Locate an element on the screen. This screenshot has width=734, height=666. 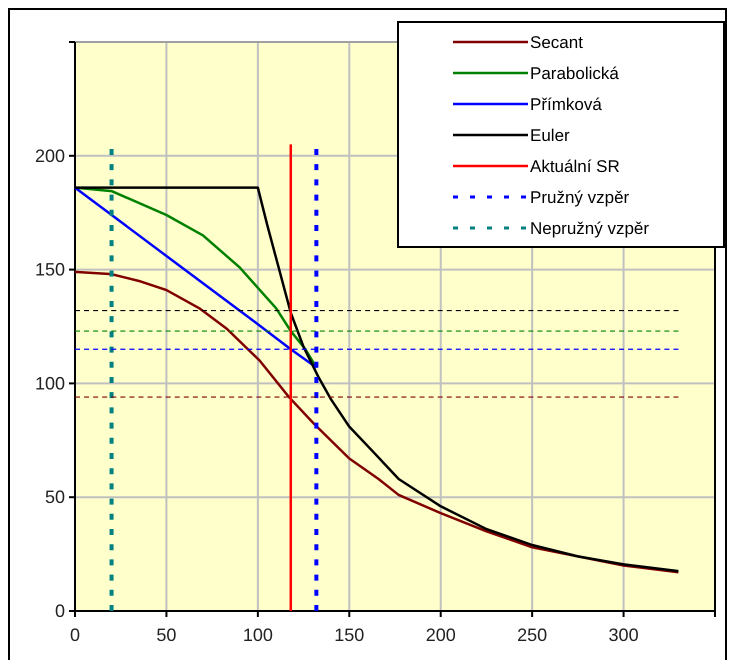
legend-label: Pružný vzpěr is located at coordinates (580, 197).